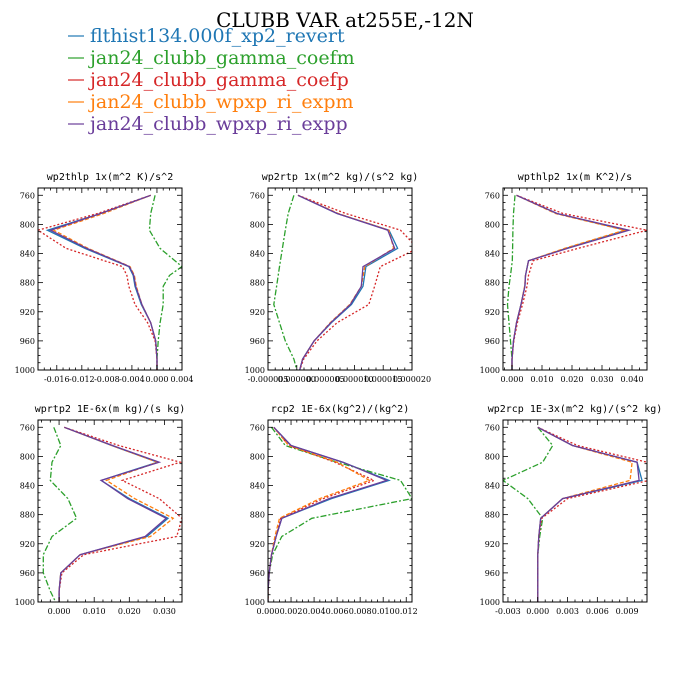  What do you see at coordinates (82, 379) in the screenshot?
I see `x-tick-label: -0.012` at bounding box center [82, 379].